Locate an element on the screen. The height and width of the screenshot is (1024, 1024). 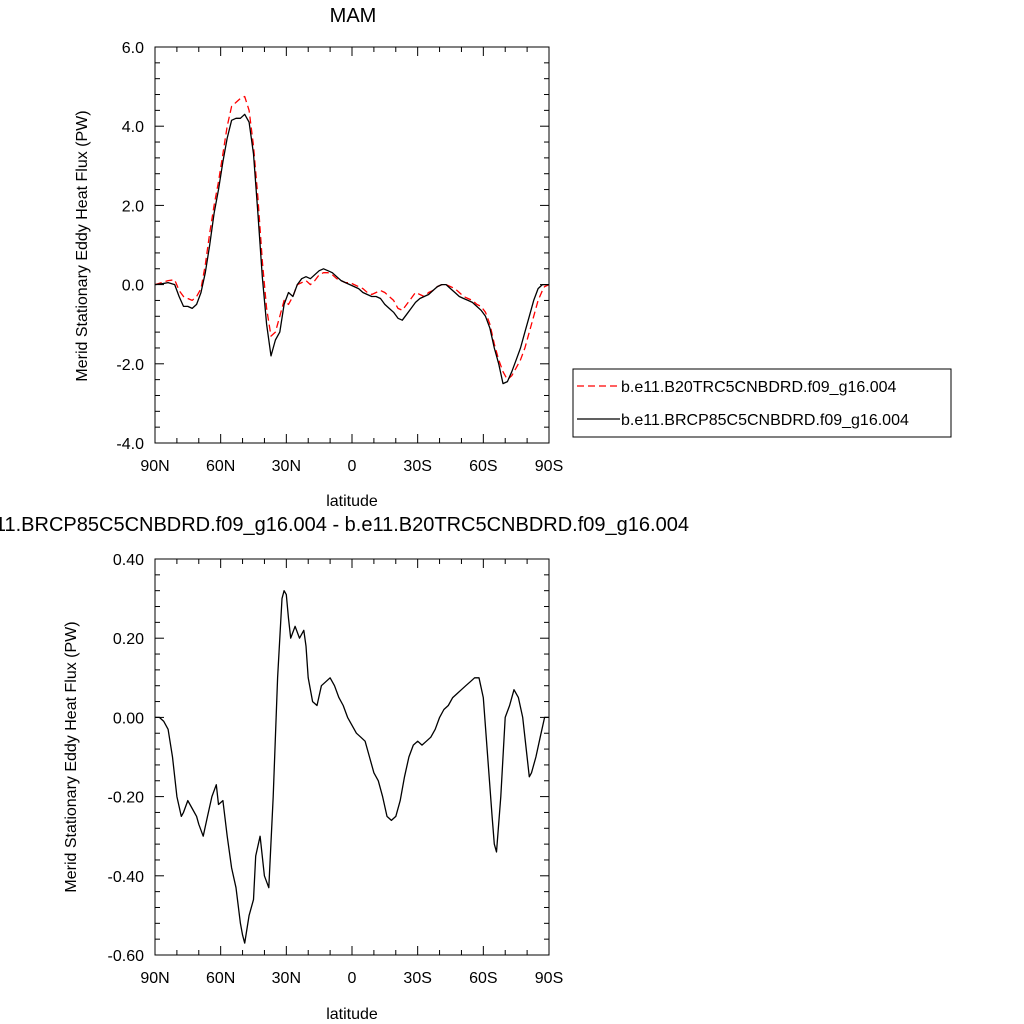
legend-label-historical: b.e11.B20TRC5CNBDRD.f09_g16.004 is located at coordinates (759, 387).